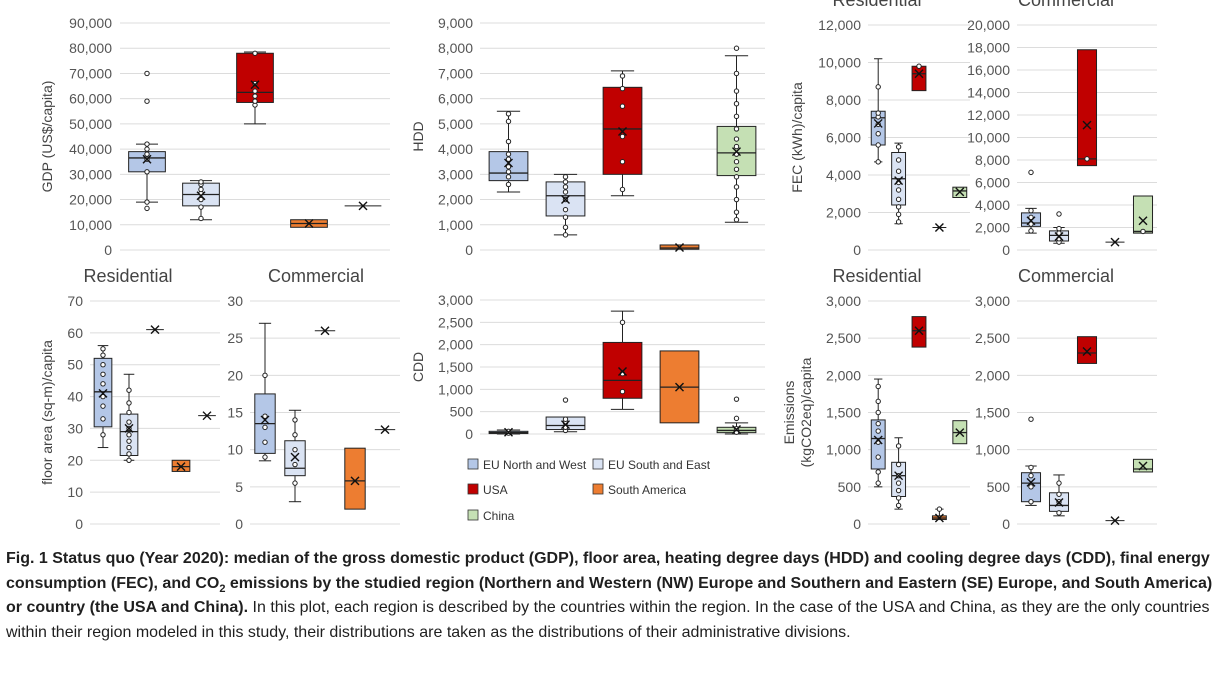 This screenshot has width=1224, height=674. What do you see at coordinates (75, 301) in the screenshot?
I see `y-tick-label: 70` at bounding box center [75, 301].